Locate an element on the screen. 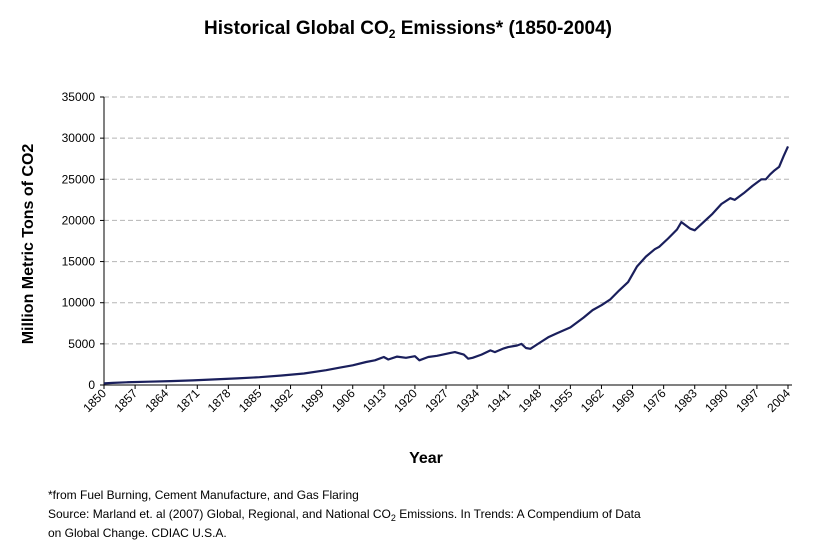 The width and height of the screenshot is (816, 553). y-tick-label-10000: 10000 is located at coordinates (79, 303).